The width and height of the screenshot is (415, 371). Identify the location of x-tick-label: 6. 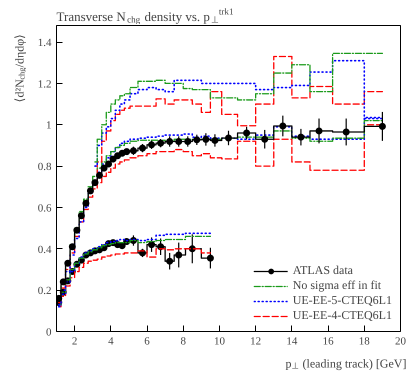
(147, 342).